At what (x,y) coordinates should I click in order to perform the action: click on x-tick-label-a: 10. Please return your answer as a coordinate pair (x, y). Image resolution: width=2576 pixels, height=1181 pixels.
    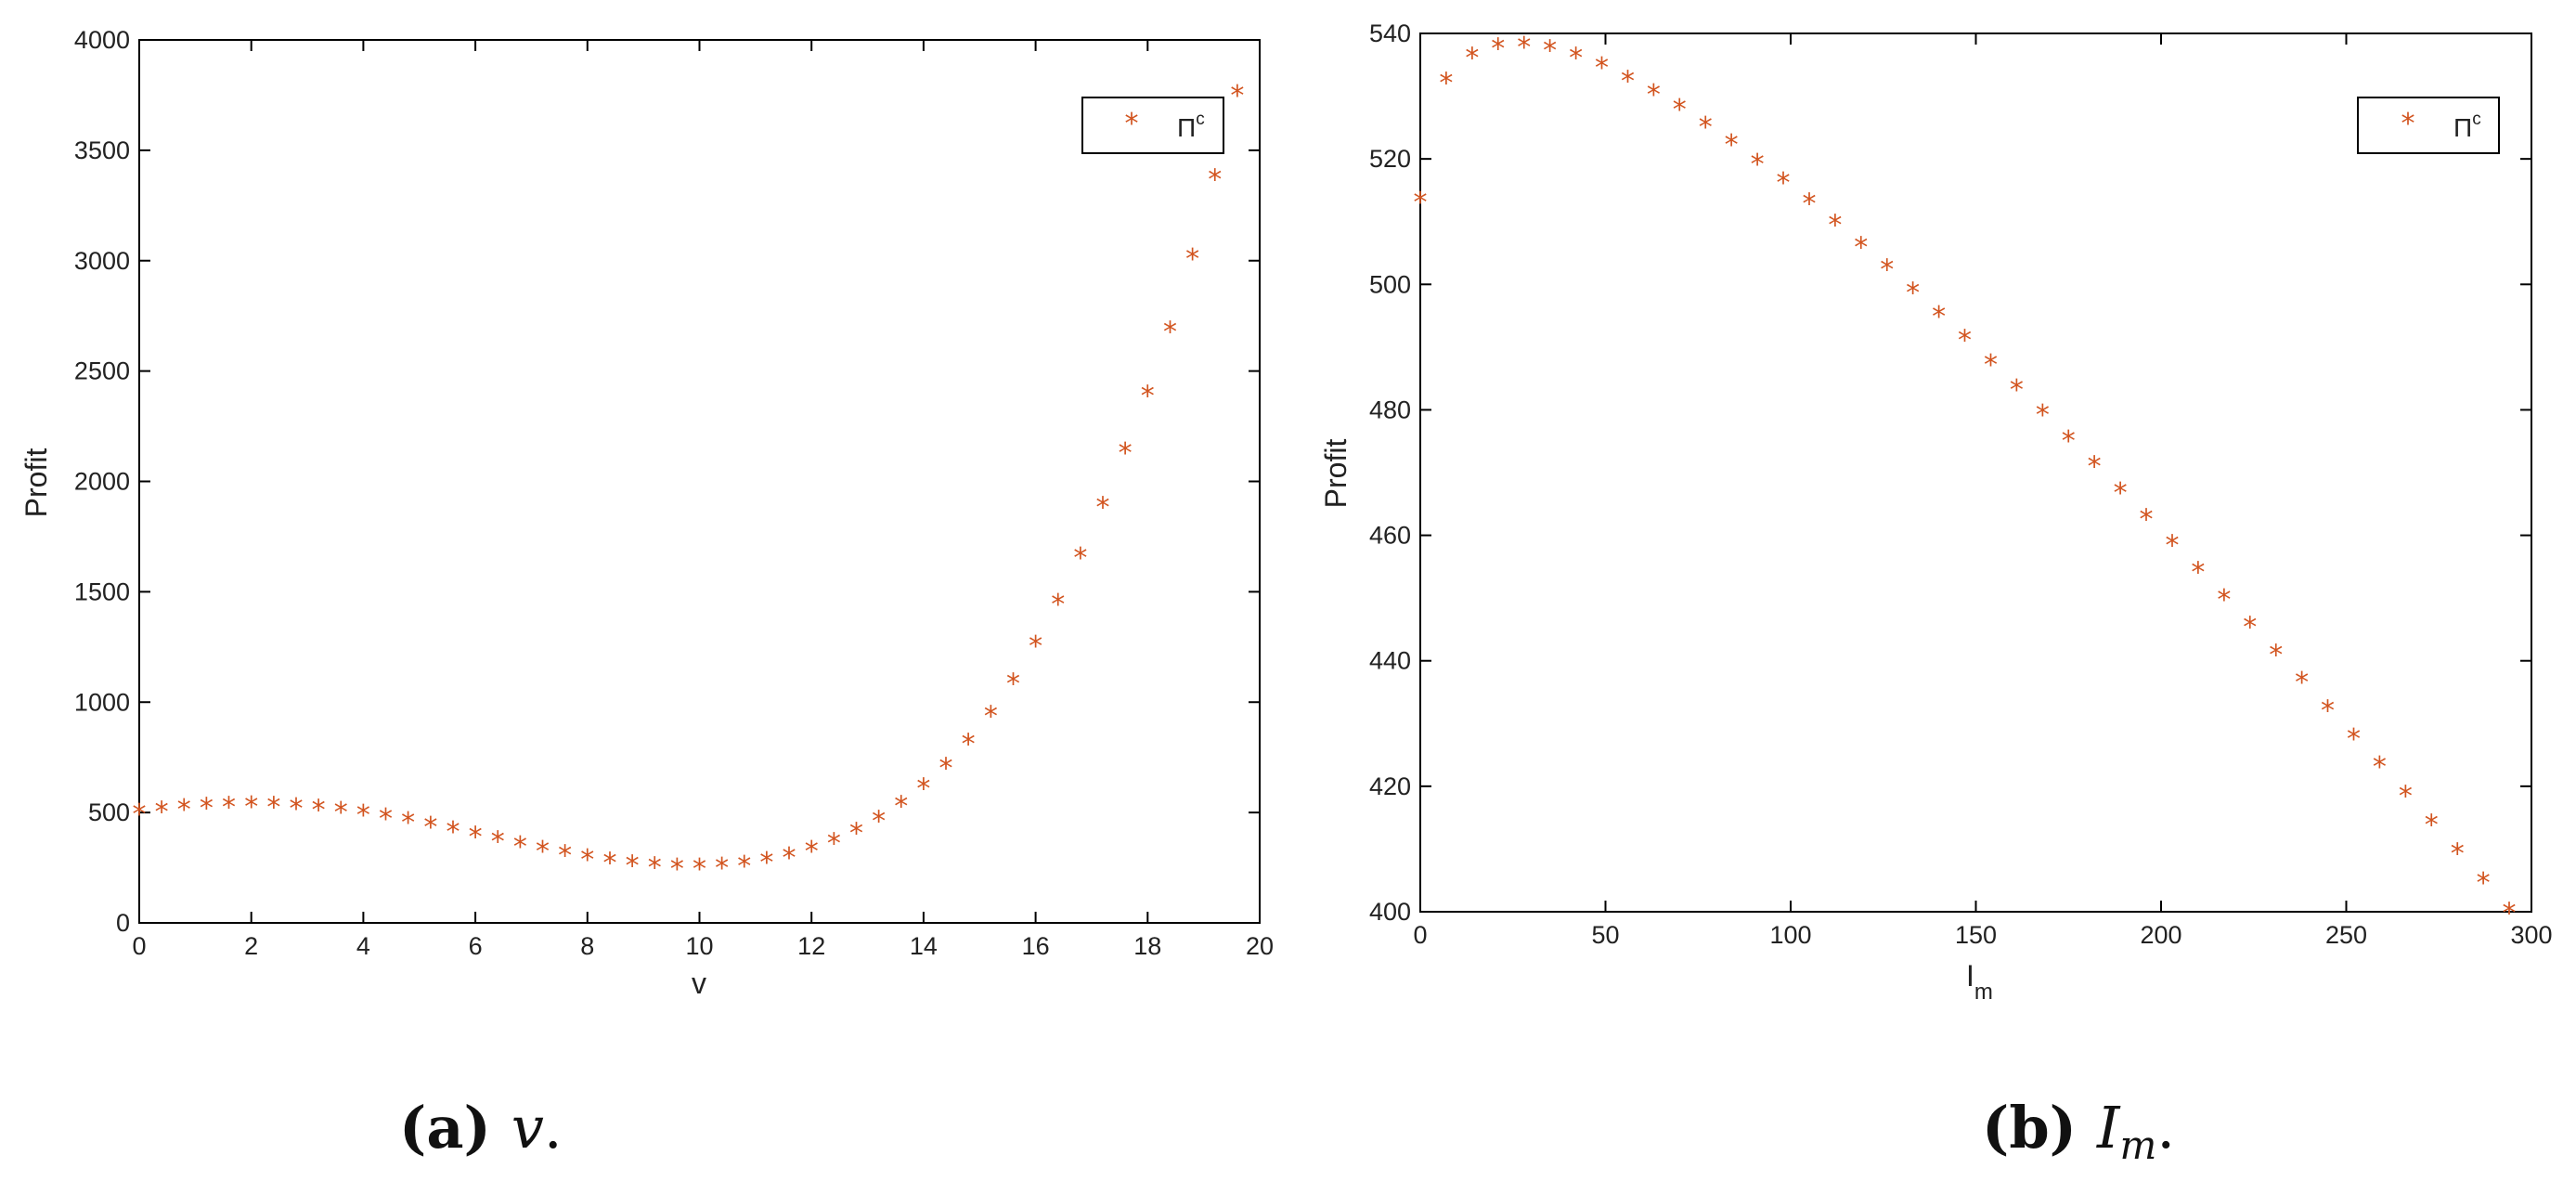
    Looking at the image, I should click on (699, 946).